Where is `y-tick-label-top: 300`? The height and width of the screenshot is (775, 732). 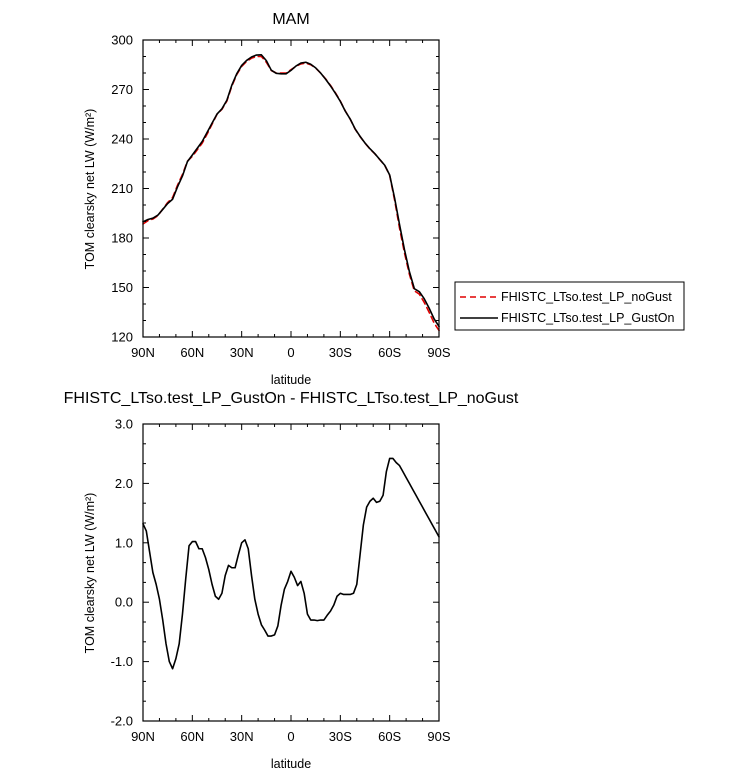 y-tick-label-top: 300 is located at coordinates (122, 40).